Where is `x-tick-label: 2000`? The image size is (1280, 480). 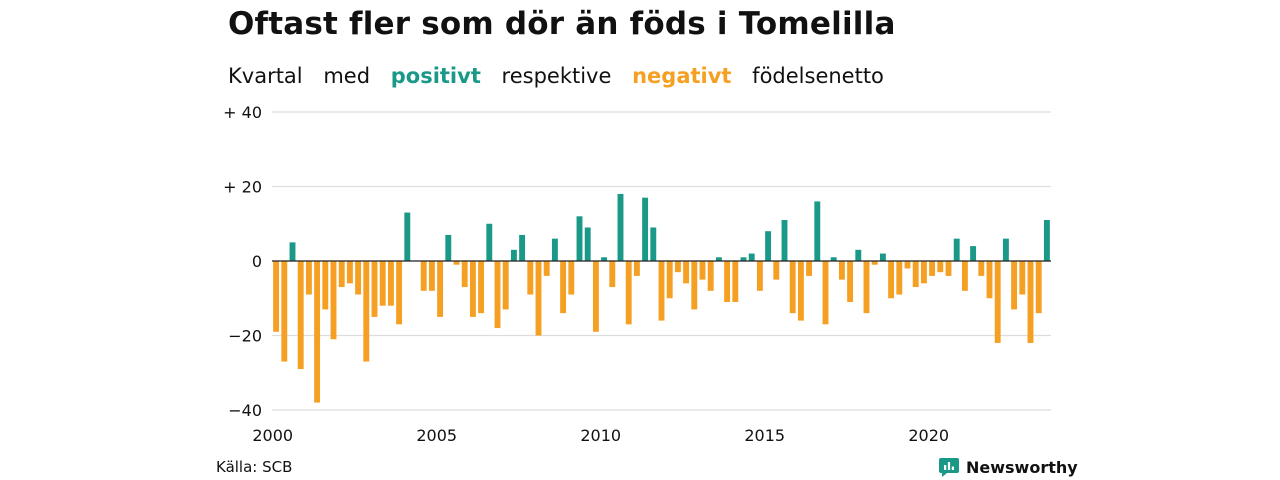 x-tick-label: 2000 is located at coordinates (272, 435).